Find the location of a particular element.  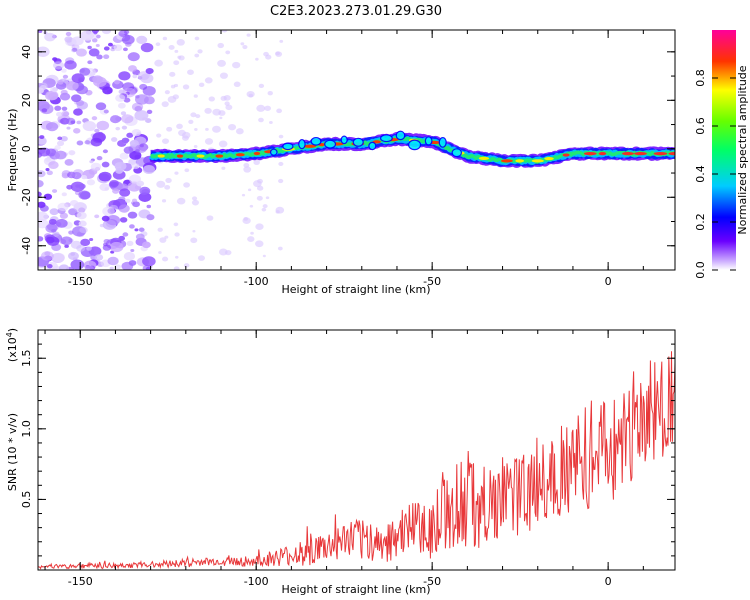

colorbar-ticks: 0.0 0.2 0.4 0.6 0.8 is located at coordinates (715, 174).